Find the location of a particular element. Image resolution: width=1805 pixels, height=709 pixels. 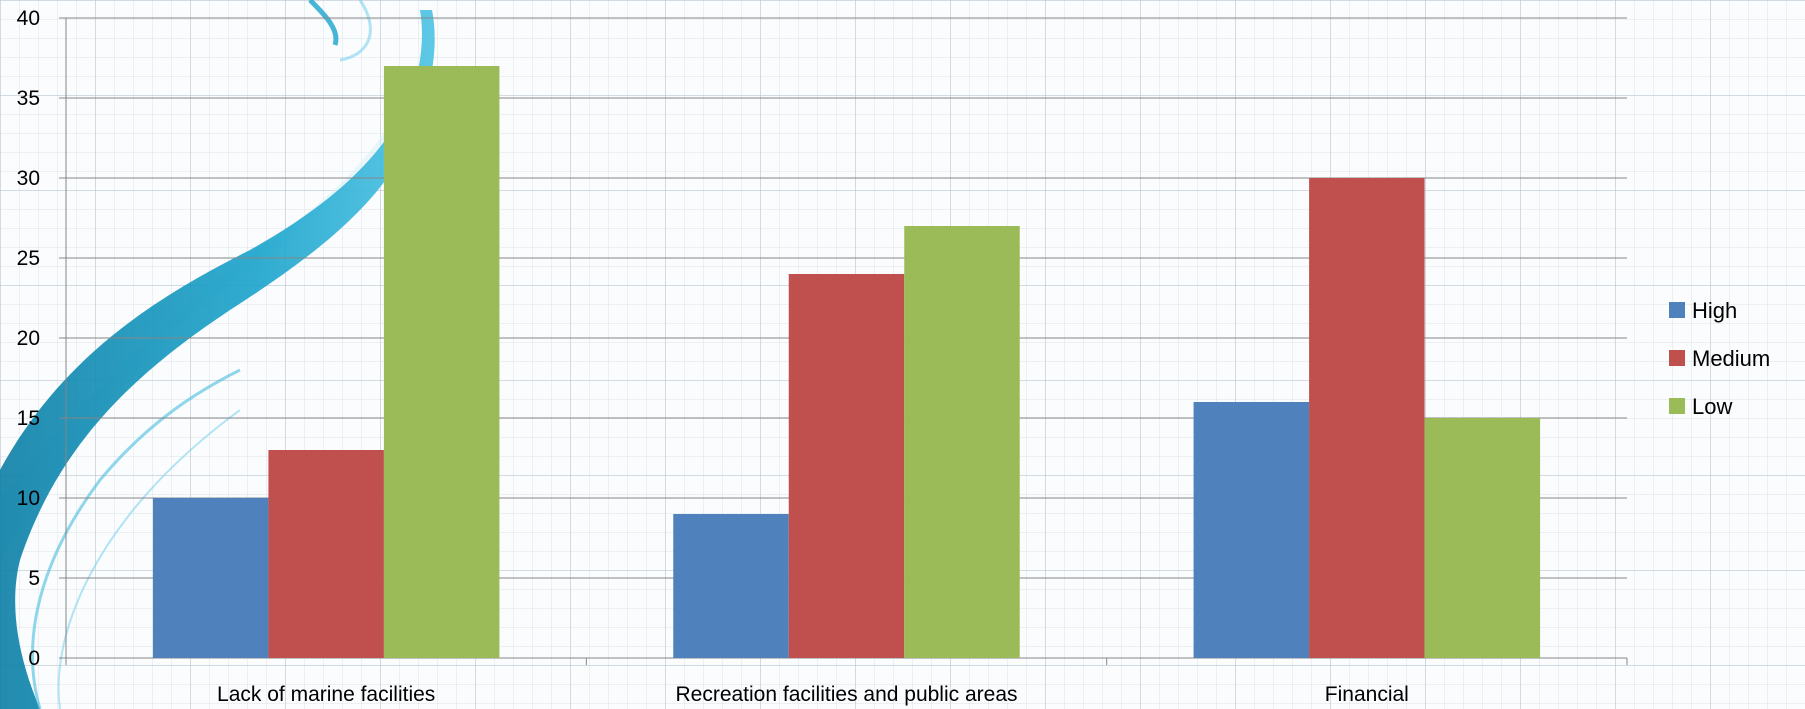

y-tick-label: 25 is located at coordinates (28, 258).